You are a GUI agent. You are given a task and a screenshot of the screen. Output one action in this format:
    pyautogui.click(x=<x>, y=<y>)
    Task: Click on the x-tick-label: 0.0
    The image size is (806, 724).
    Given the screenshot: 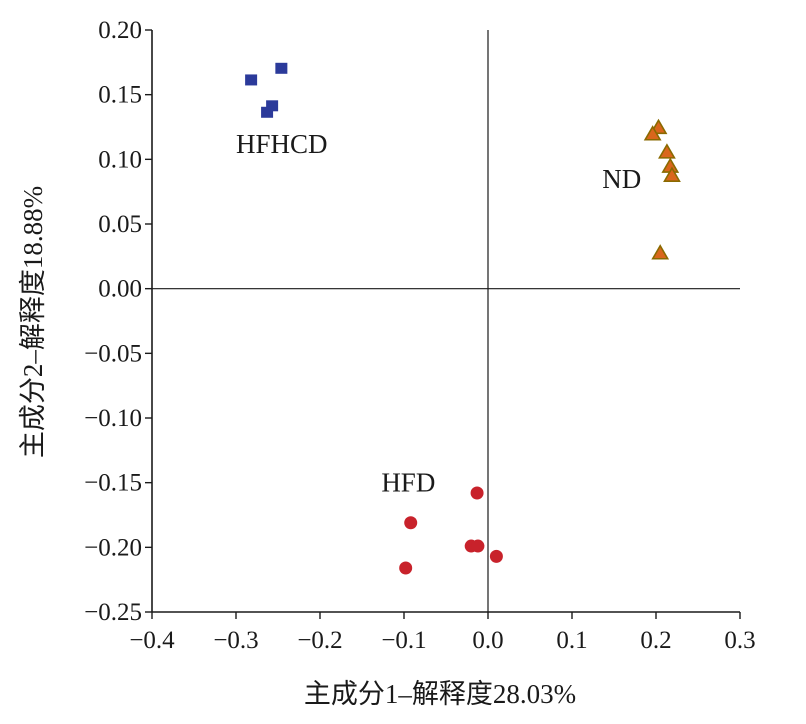 What is the action you would take?
    pyautogui.click(x=487, y=640)
    